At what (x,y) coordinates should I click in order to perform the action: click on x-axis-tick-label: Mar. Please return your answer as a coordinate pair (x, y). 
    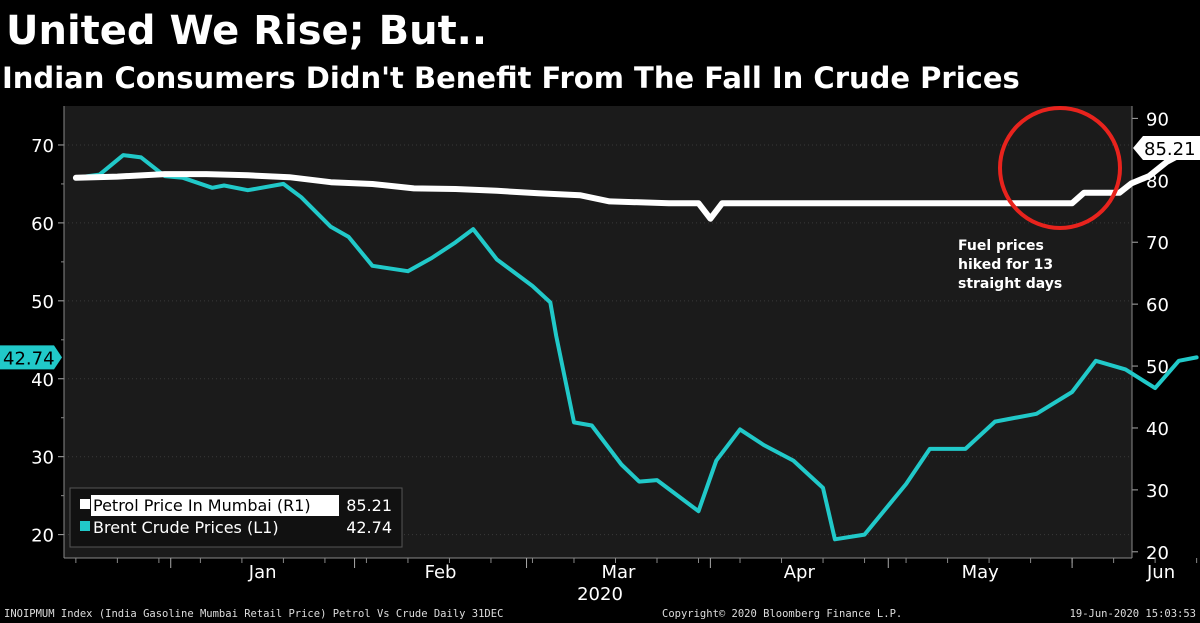
    Looking at the image, I should click on (618, 572).